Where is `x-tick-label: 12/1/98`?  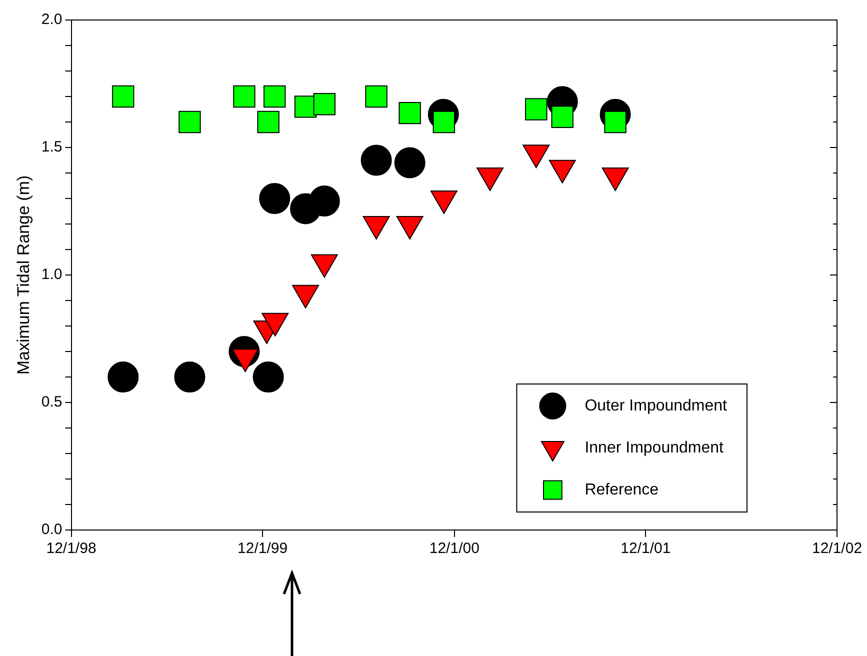
x-tick-label: 12/1/98 is located at coordinates (71, 549).